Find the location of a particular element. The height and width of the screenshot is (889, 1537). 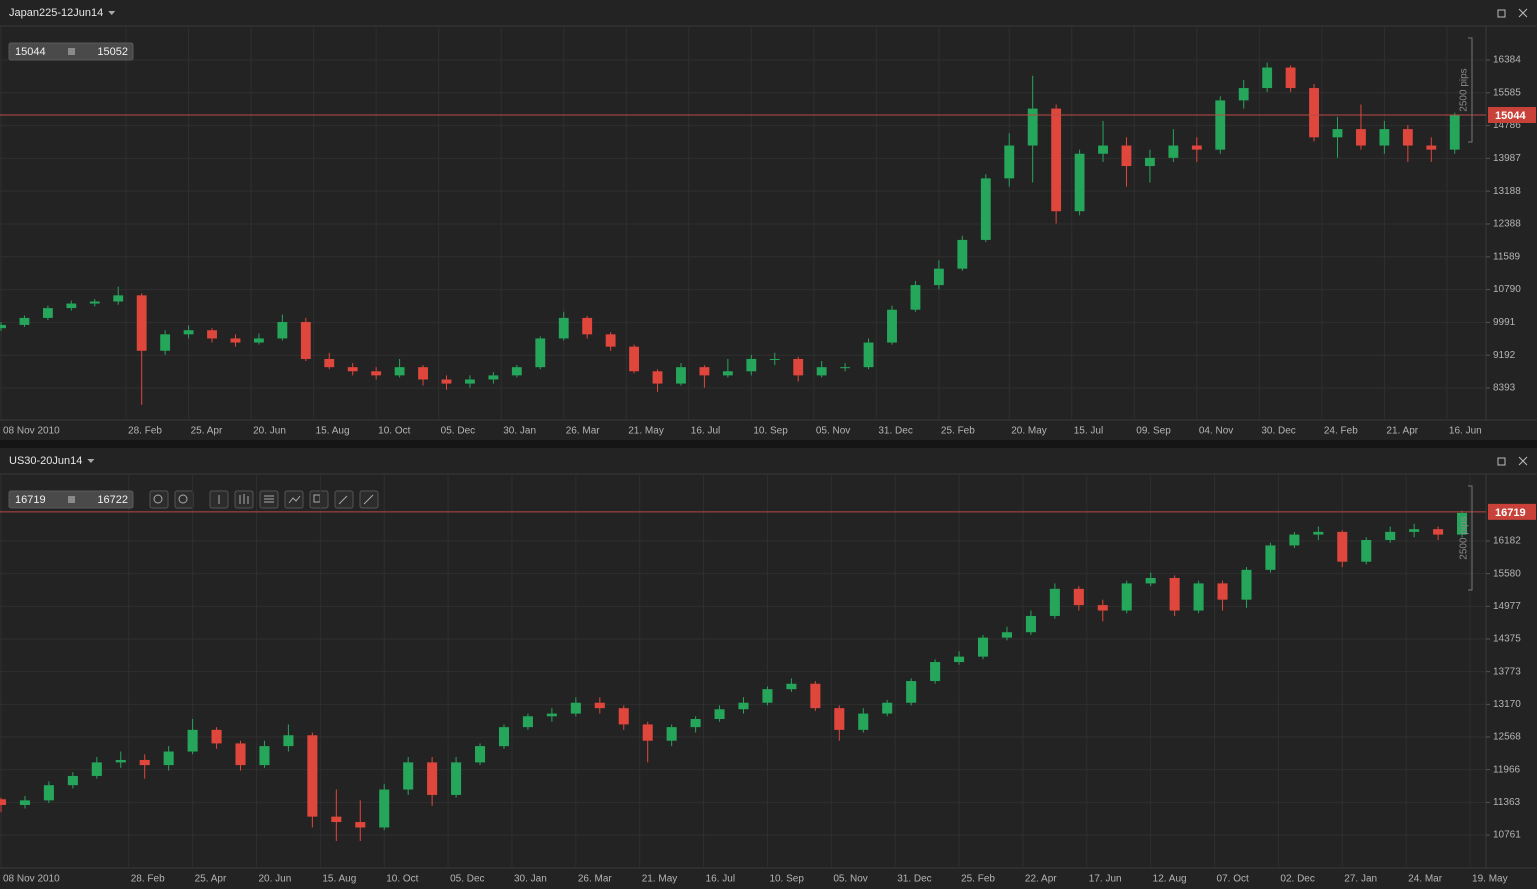

zoom-out-icon is located at coordinates (158, 499).